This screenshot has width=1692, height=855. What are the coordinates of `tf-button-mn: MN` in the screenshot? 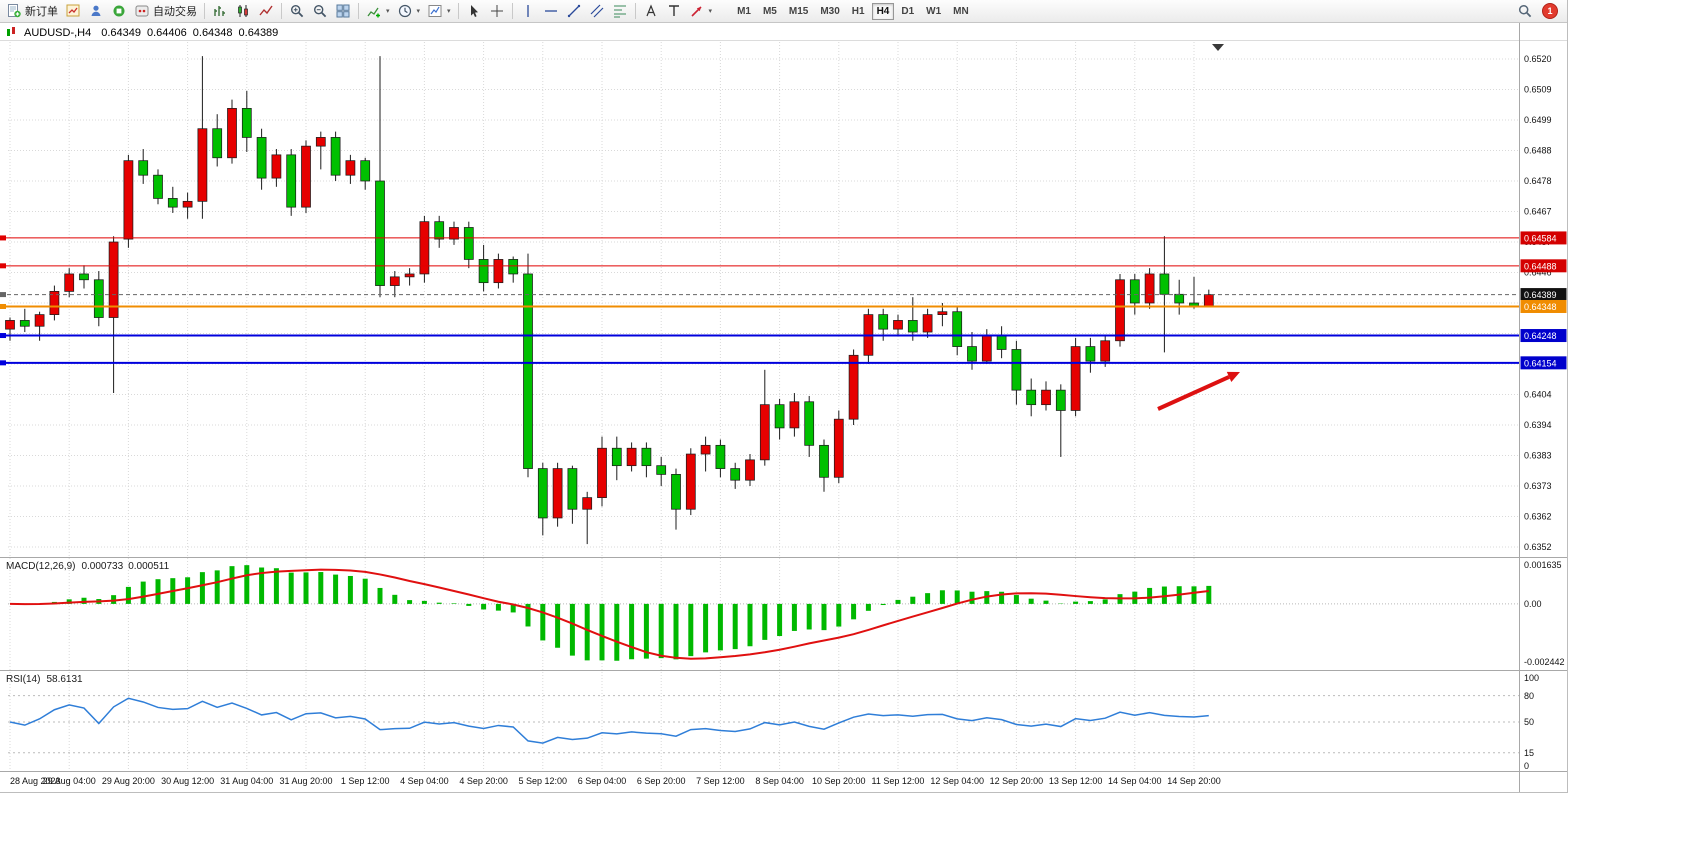 It's located at (961, 11).